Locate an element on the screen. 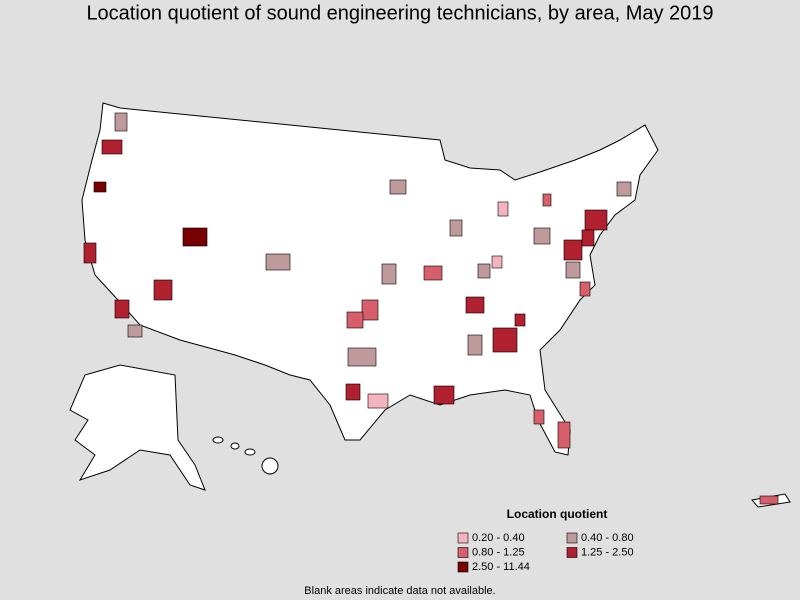  note: Blank areas indicate data not available. is located at coordinates (399, 591).